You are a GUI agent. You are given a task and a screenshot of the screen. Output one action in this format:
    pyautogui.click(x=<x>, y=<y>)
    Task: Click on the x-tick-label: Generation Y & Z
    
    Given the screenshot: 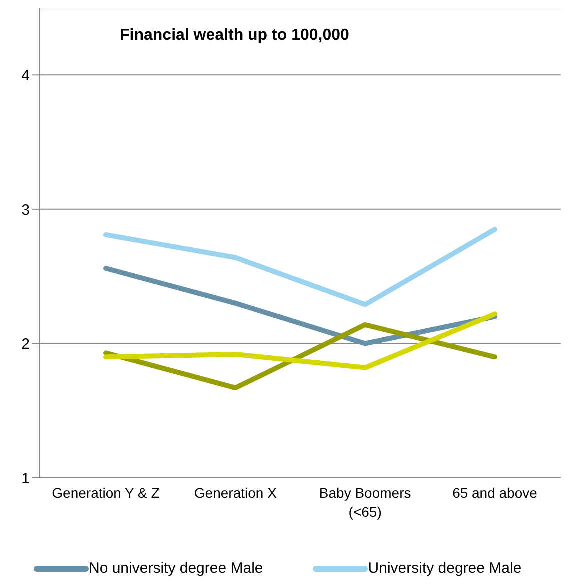 What is the action you would take?
    pyautogui.click(x=106, y=493)
    